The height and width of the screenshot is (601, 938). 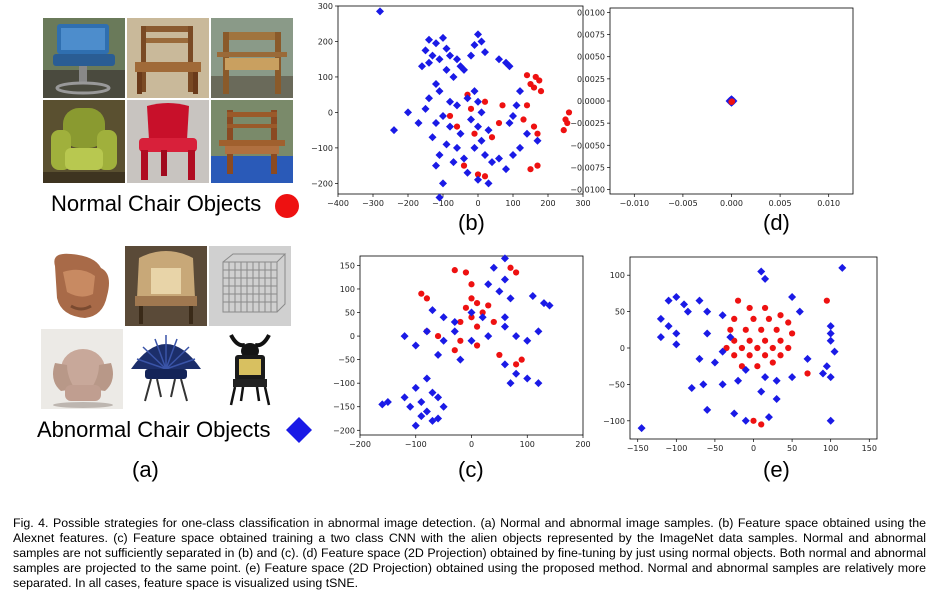 What do you see at coordinates (582, 203) in the screenshot?
I see `x-tick-label-b: 300` at bounding box center [582, 203].